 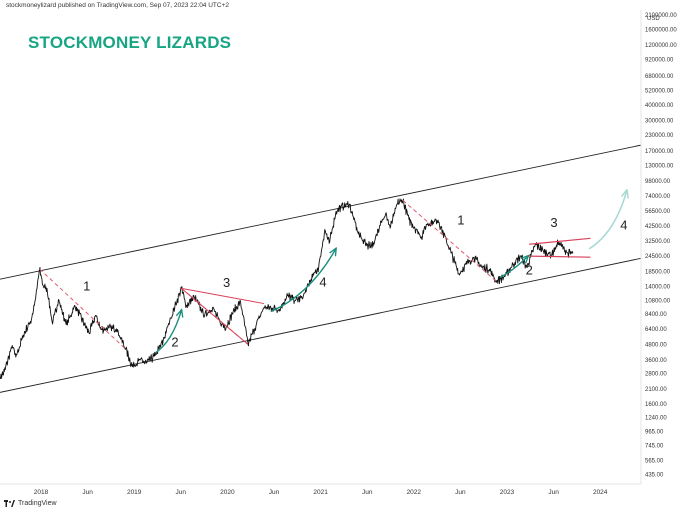 I want to click on y-tick-label: 14000.00, so click(x=658, y=287).